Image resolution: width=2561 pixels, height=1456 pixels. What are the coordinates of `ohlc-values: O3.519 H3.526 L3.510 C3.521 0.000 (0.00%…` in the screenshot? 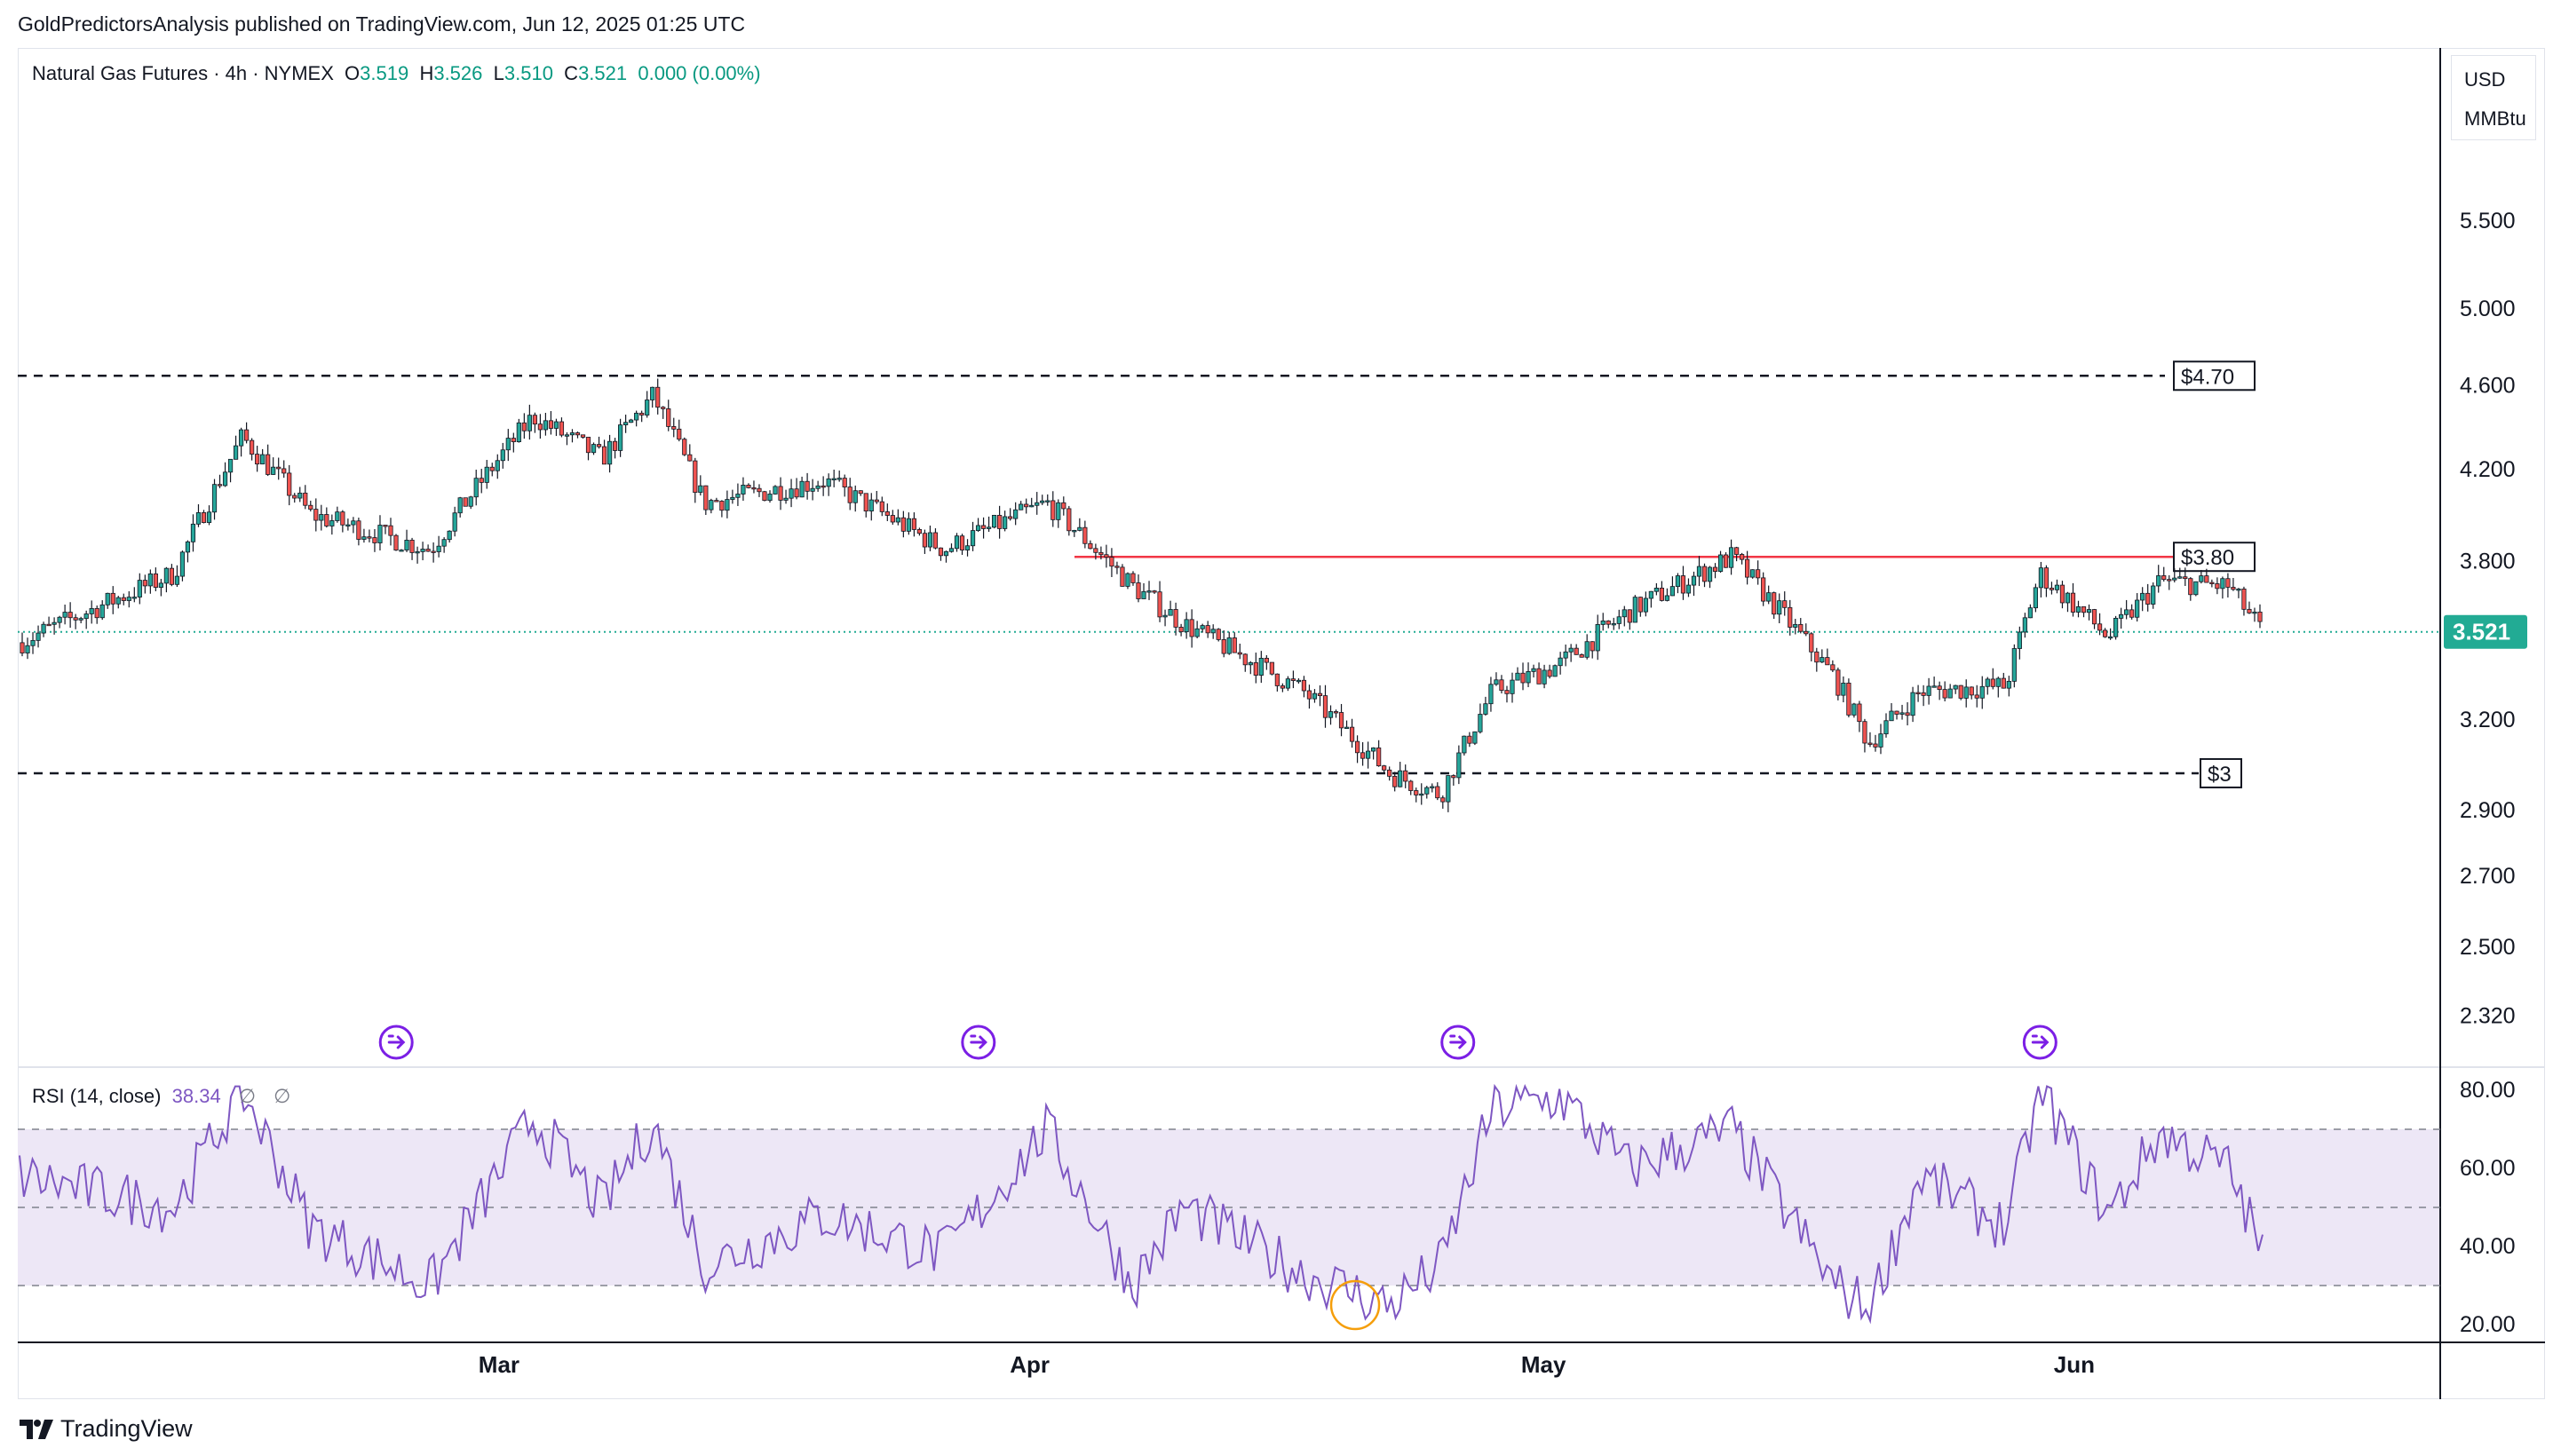 It's located at (553, 73).